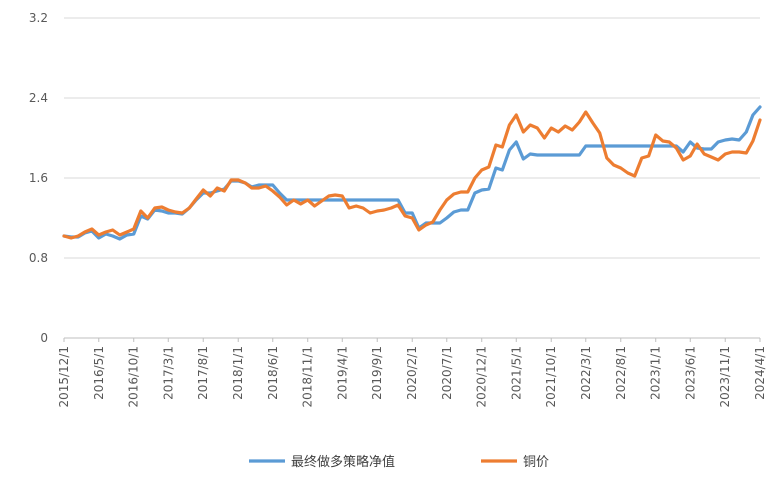  What do you see at coordinates (377, 373) in the screenshot?
I see `x-tick-label: 2019/9/1` at bounding box center [377, 373].